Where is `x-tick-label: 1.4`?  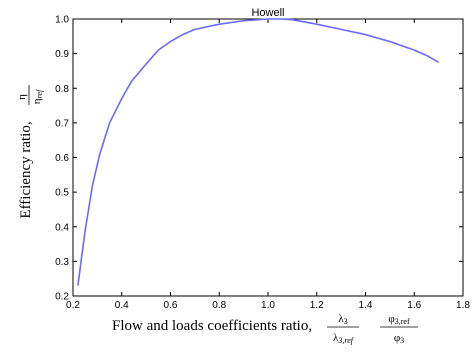
x-tick-label: 1.4 is located at coordinates (366, 305).